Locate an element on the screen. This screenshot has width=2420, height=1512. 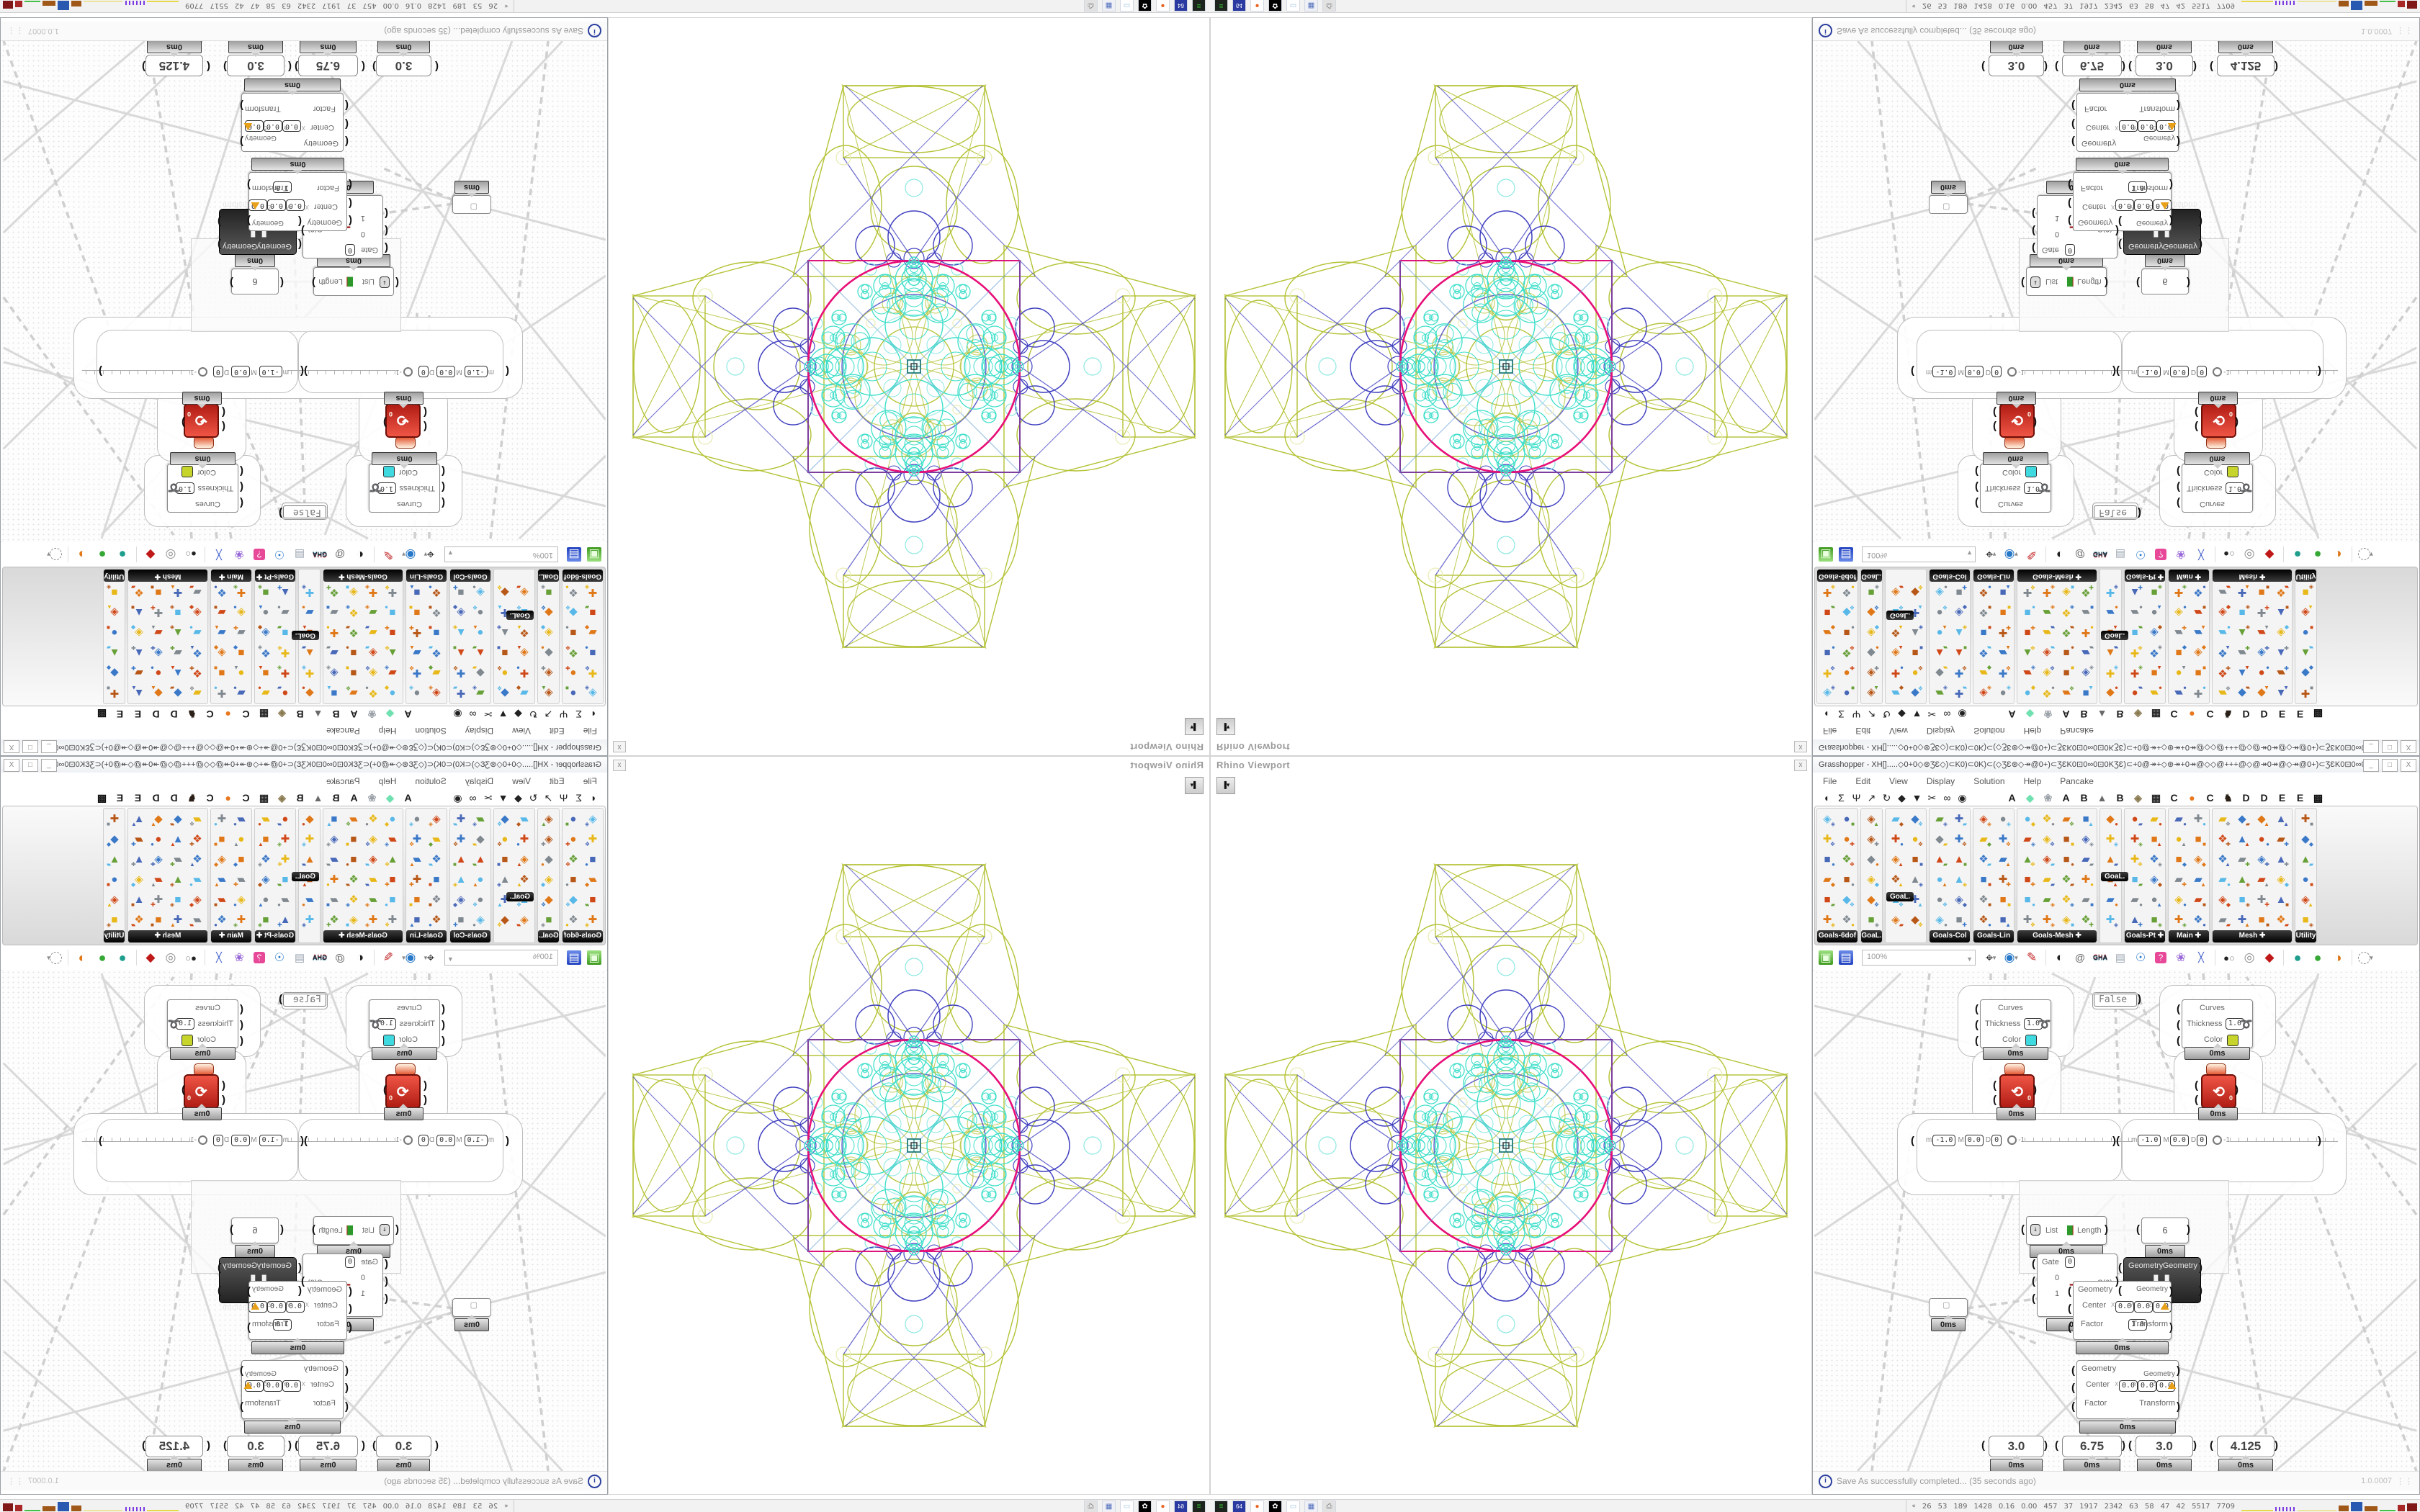
component-icon: ▰ ● is located at coordinates (2112, 901).